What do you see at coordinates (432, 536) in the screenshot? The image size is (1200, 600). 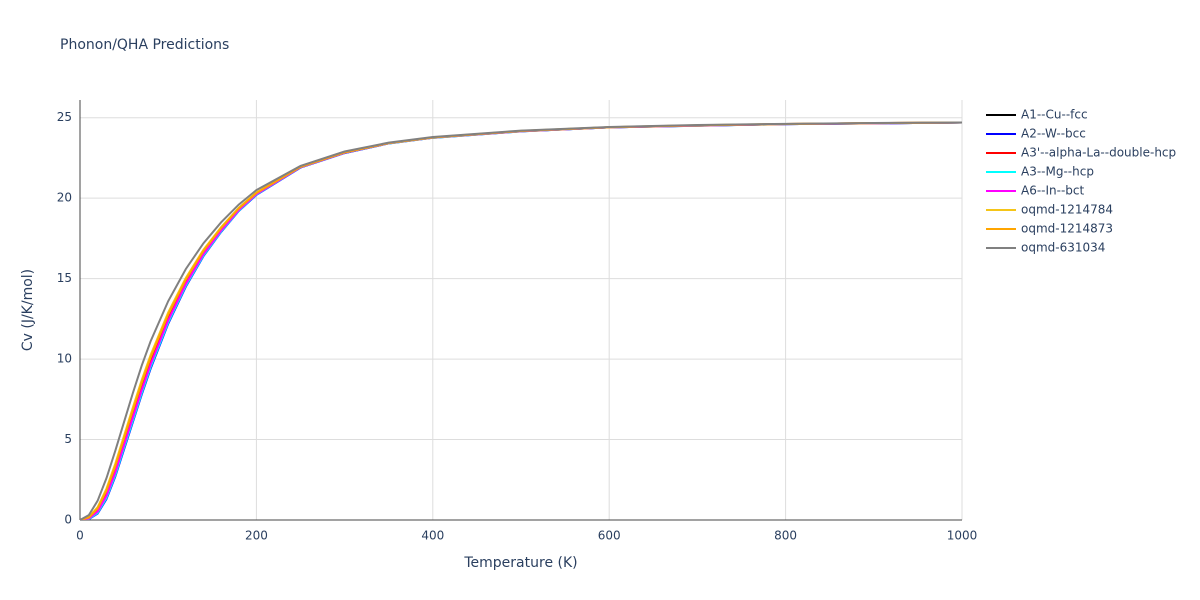 I see `x-tick-label: 400` at bounding box center [432, 536].